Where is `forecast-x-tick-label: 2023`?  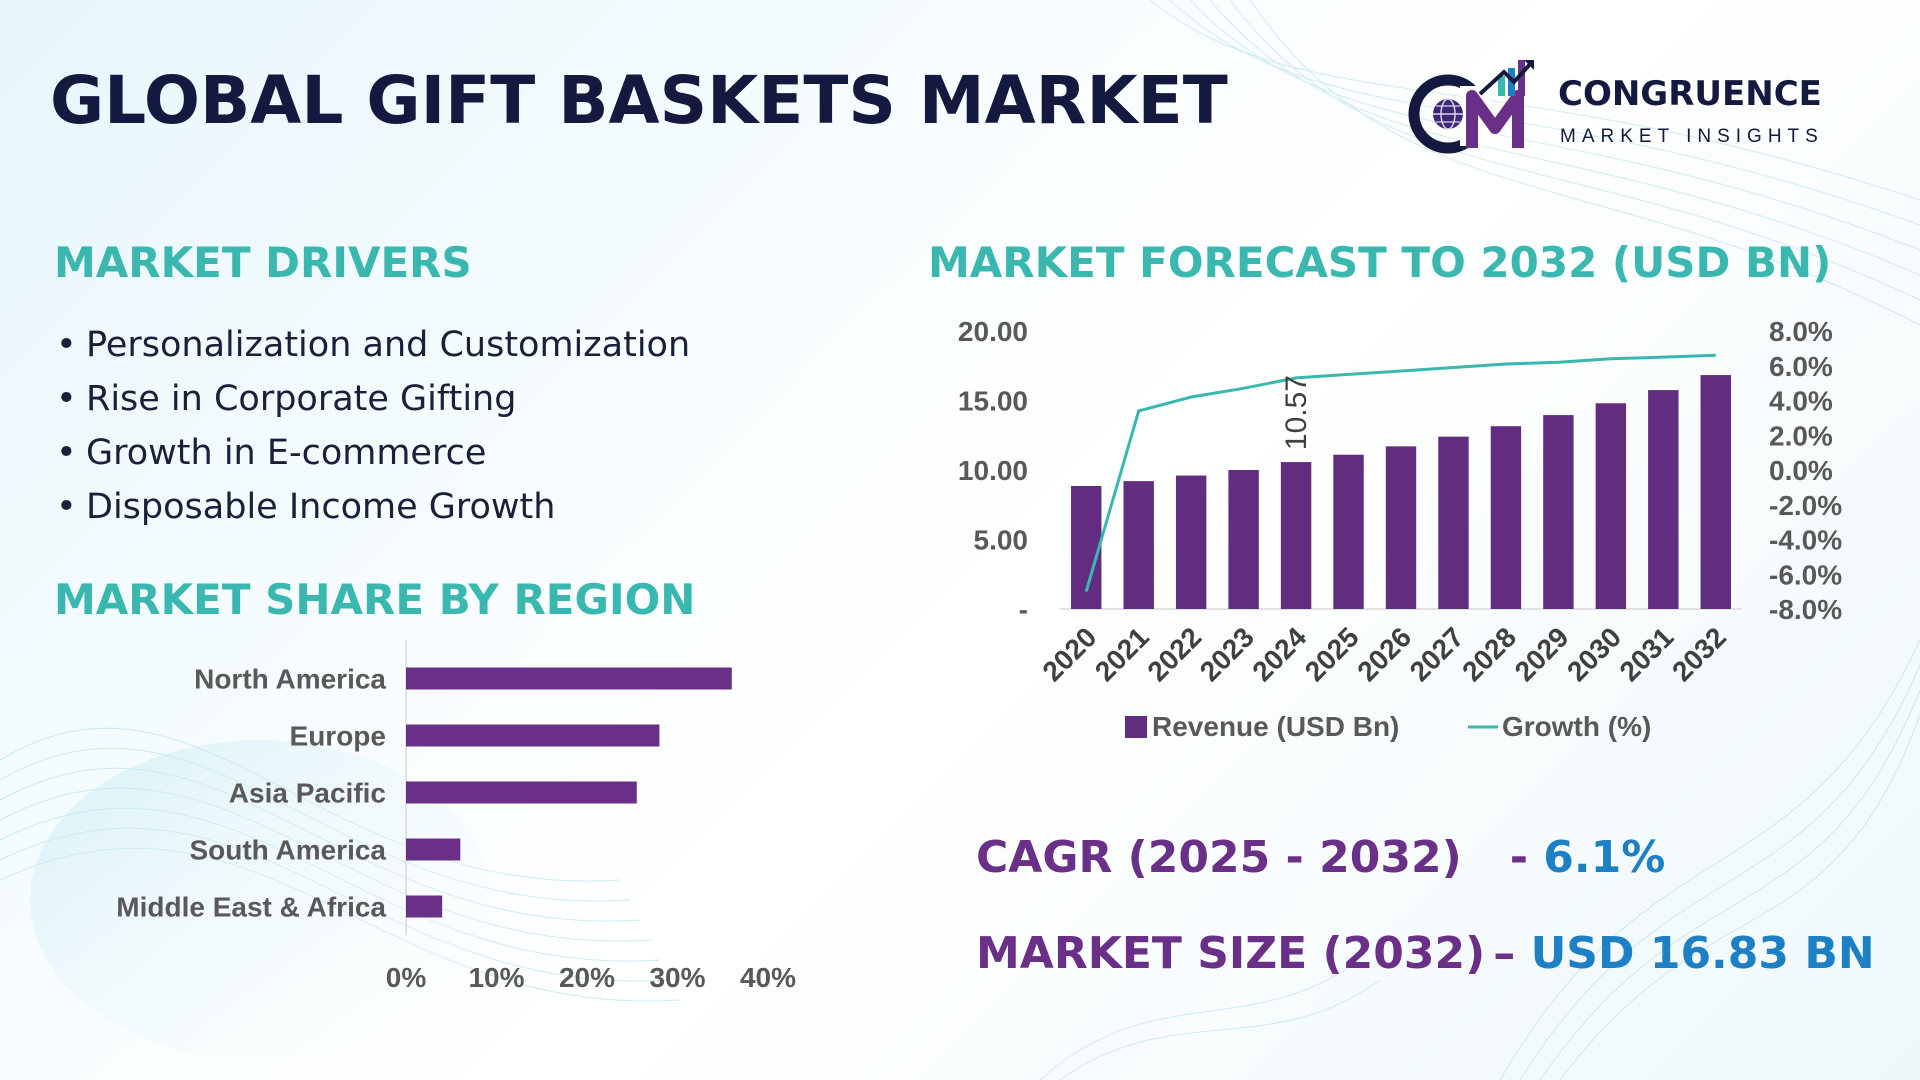 forecast-x-tick-label: 2023 is located at coordinates (1227, 654).